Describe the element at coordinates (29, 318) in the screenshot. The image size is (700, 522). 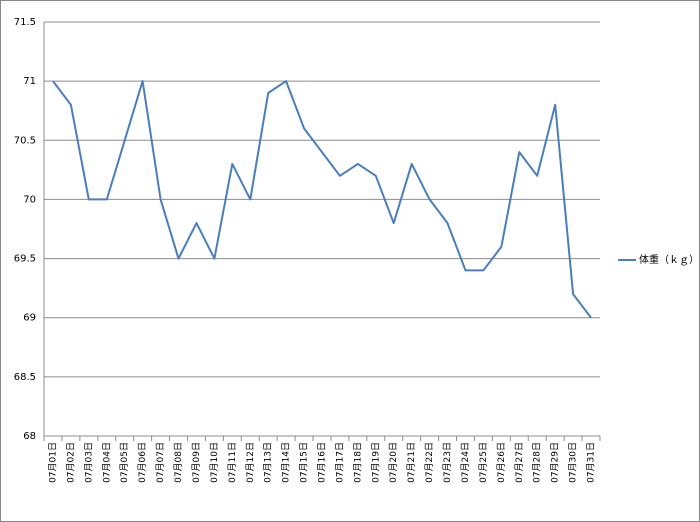
I see `y-tick-label: 69` at that location.